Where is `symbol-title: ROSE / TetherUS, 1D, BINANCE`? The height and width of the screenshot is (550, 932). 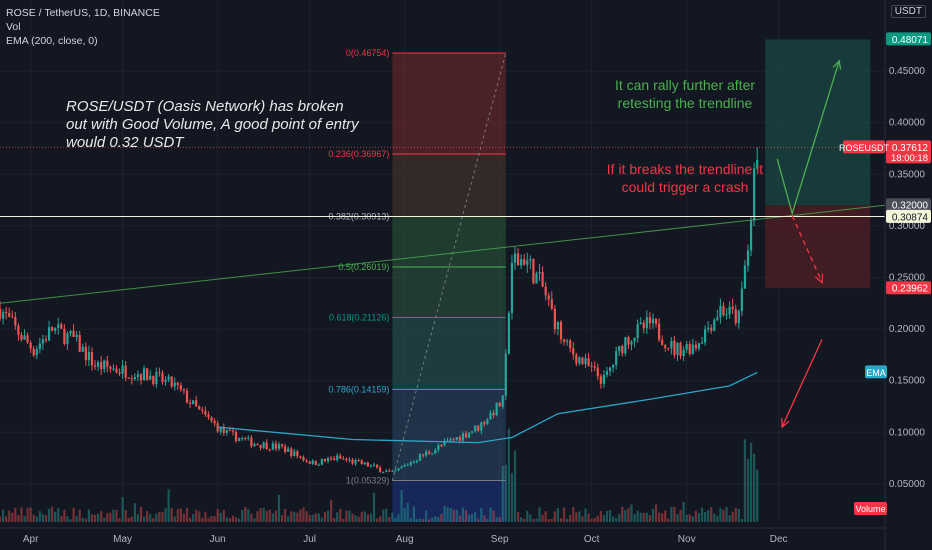 symbol-title: ROSE / TetherUS, 1D, BINANCE is located at coordinates (83, 13).